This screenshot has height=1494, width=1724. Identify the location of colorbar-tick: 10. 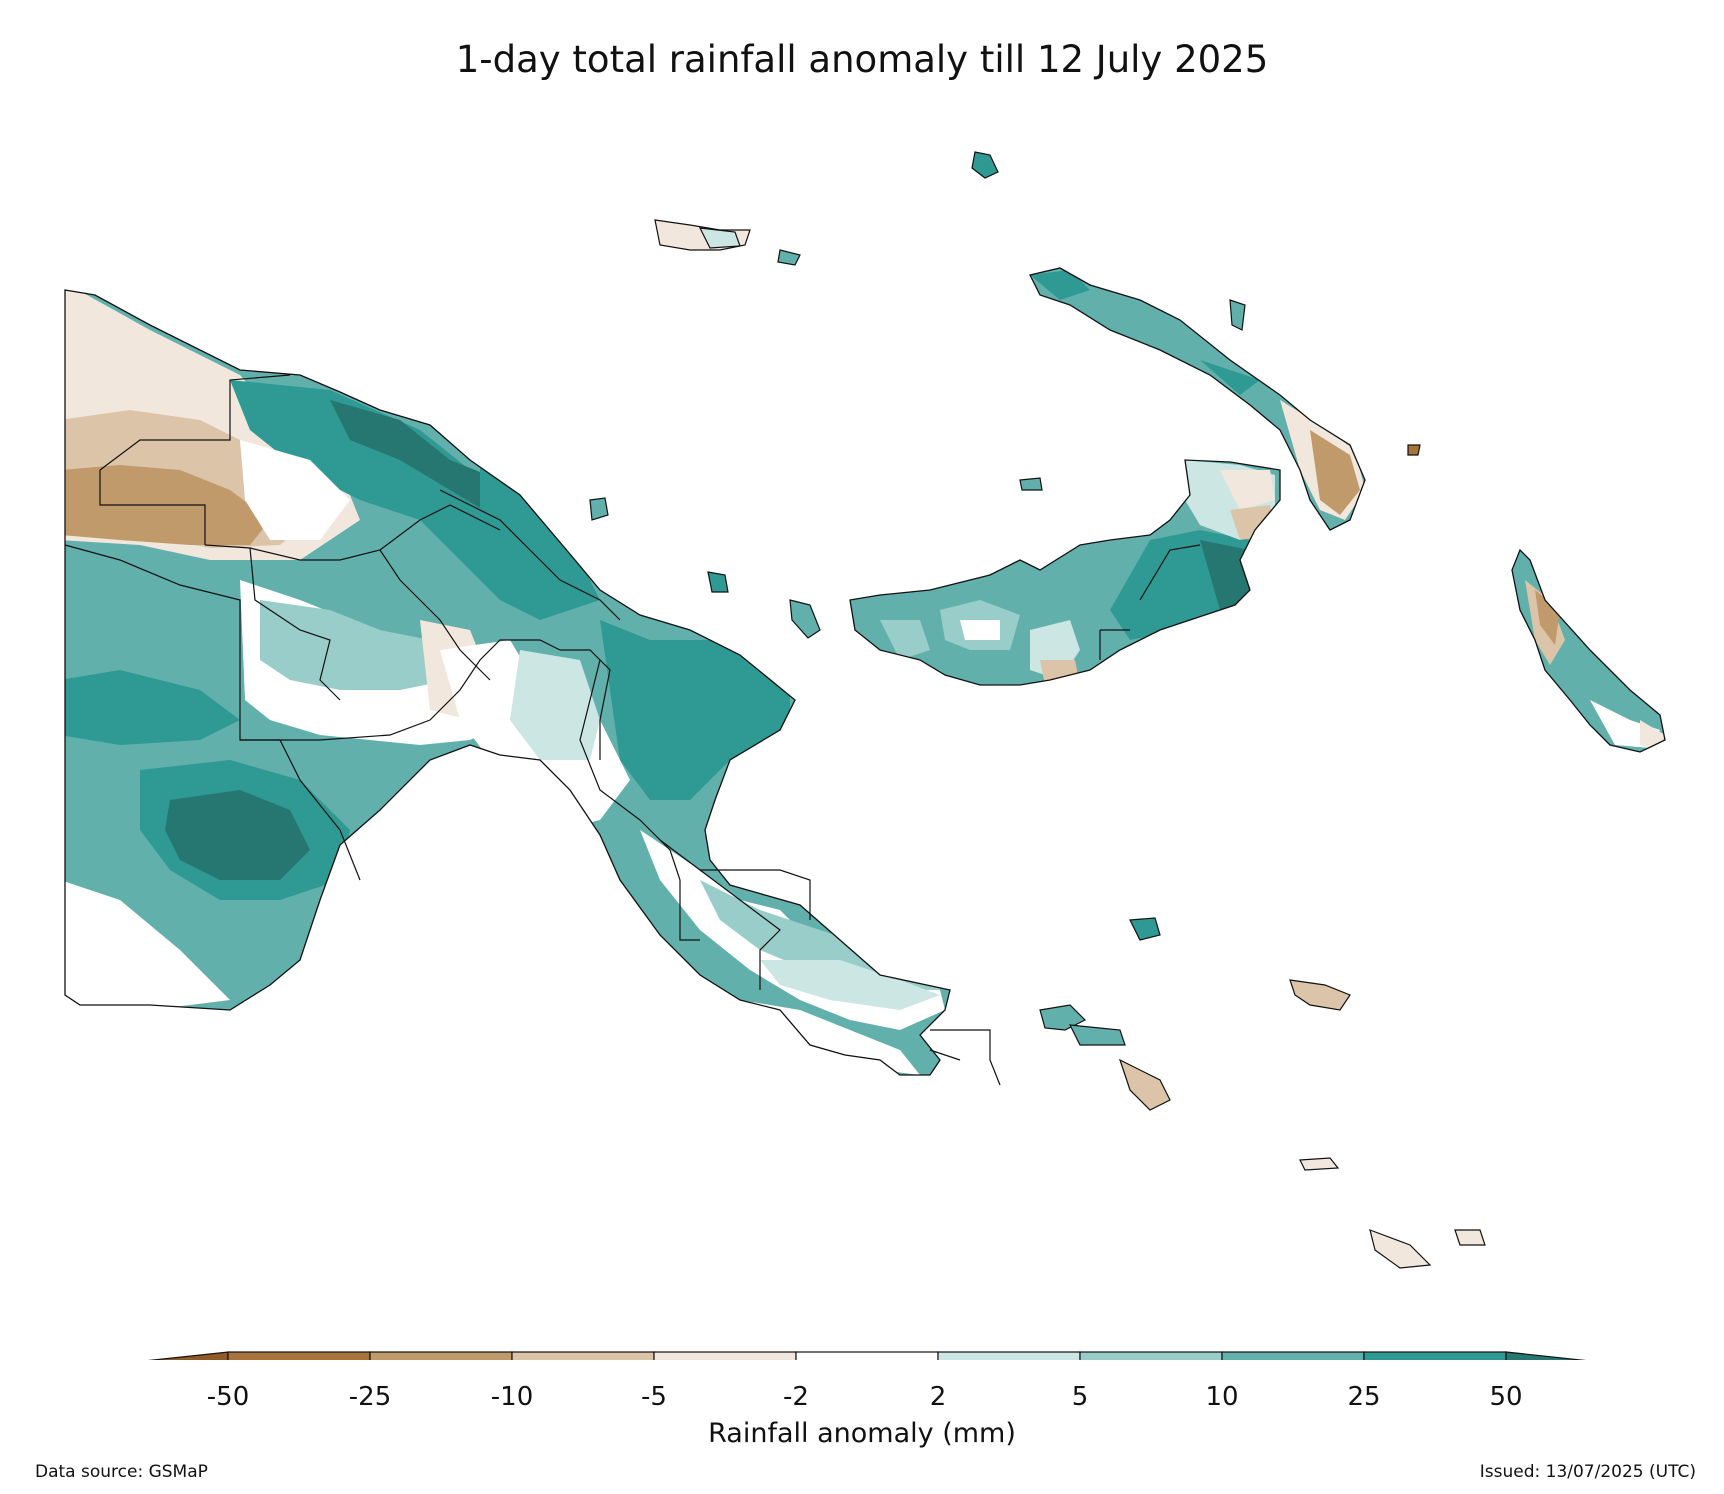
(1222, 1397).